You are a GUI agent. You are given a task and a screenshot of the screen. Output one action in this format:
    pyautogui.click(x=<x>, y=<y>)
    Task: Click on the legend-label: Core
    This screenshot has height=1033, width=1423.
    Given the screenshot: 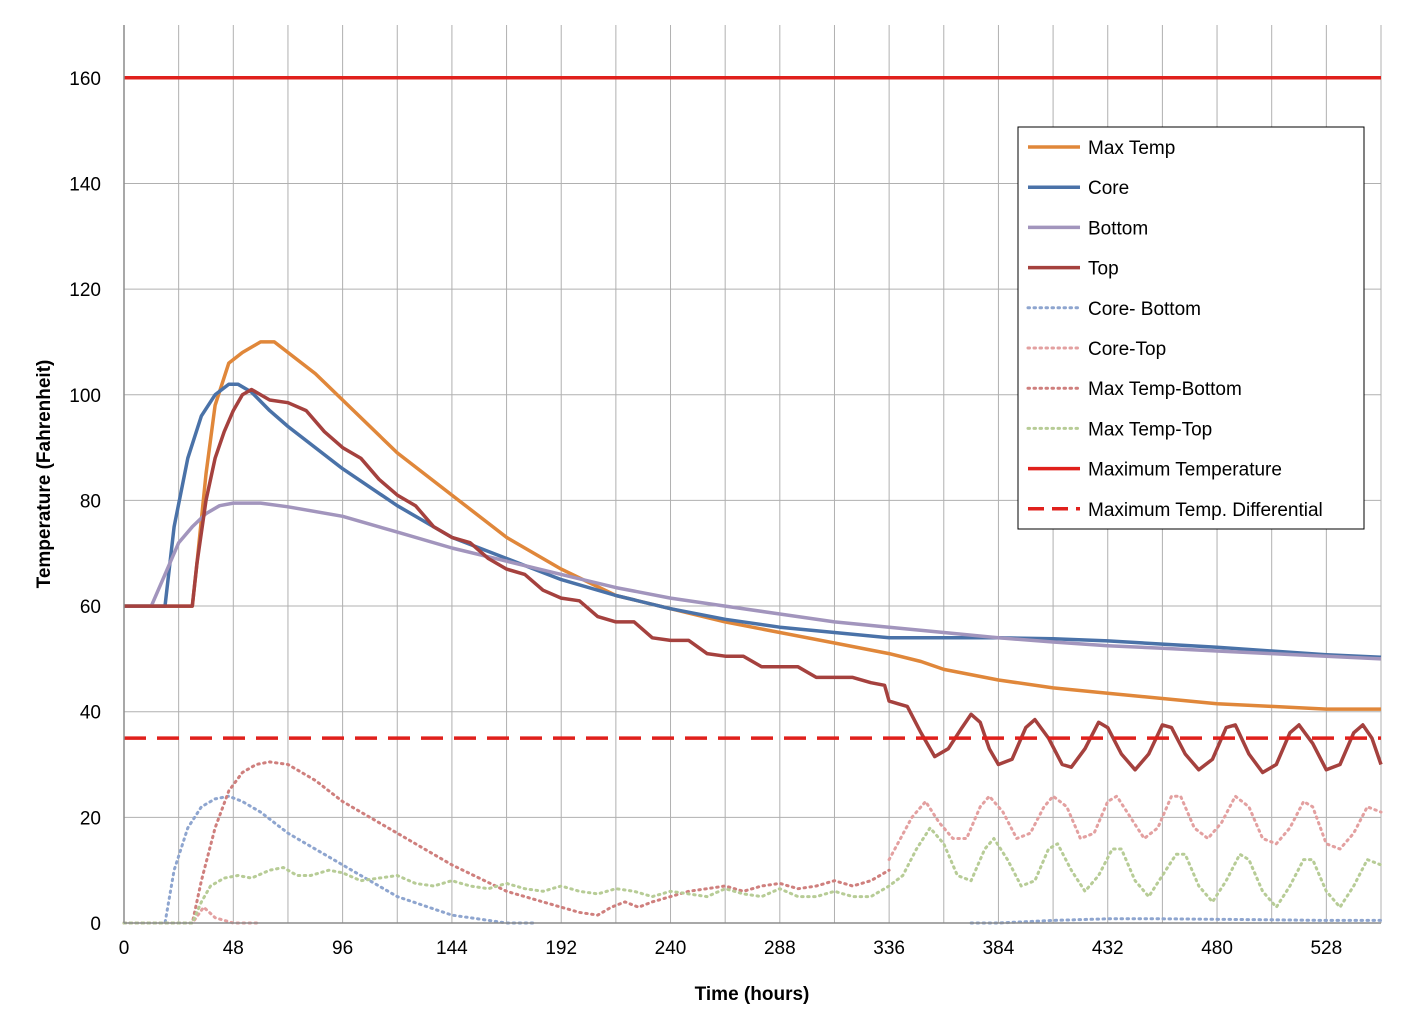 What is the action you would take?
    pyautogui.click(x=1108, y=188)
    